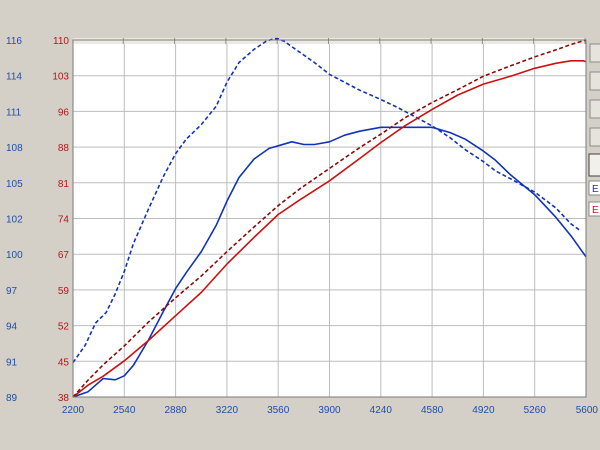  I want to click on x-tick-label: 5260, so click(535, 410).